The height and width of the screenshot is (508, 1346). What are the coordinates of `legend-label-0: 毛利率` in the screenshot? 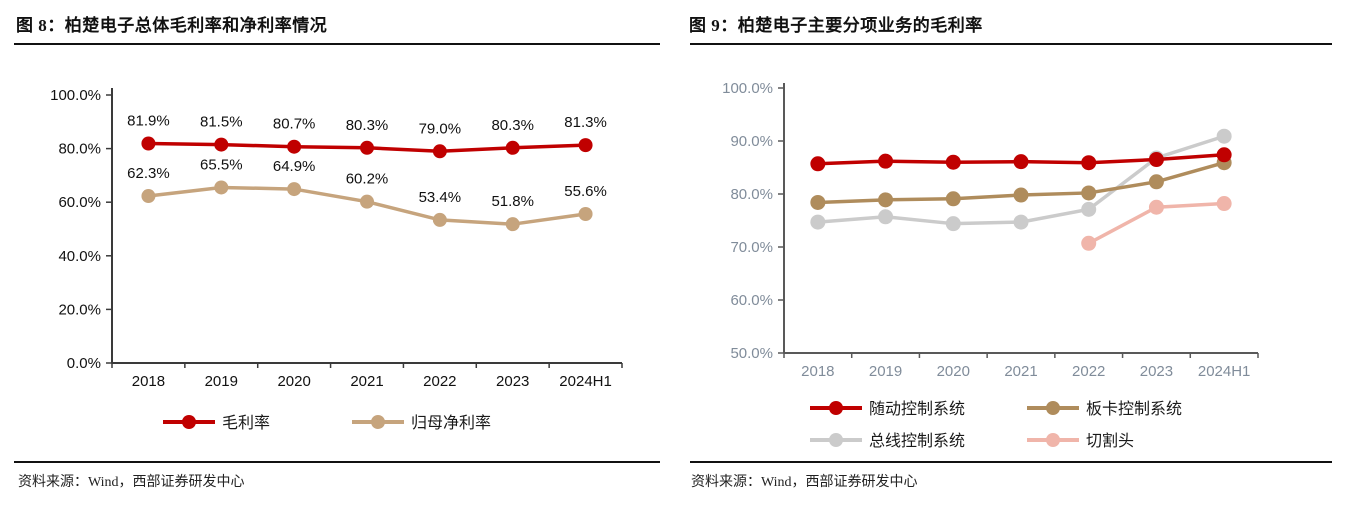 It's located at (246, 423).